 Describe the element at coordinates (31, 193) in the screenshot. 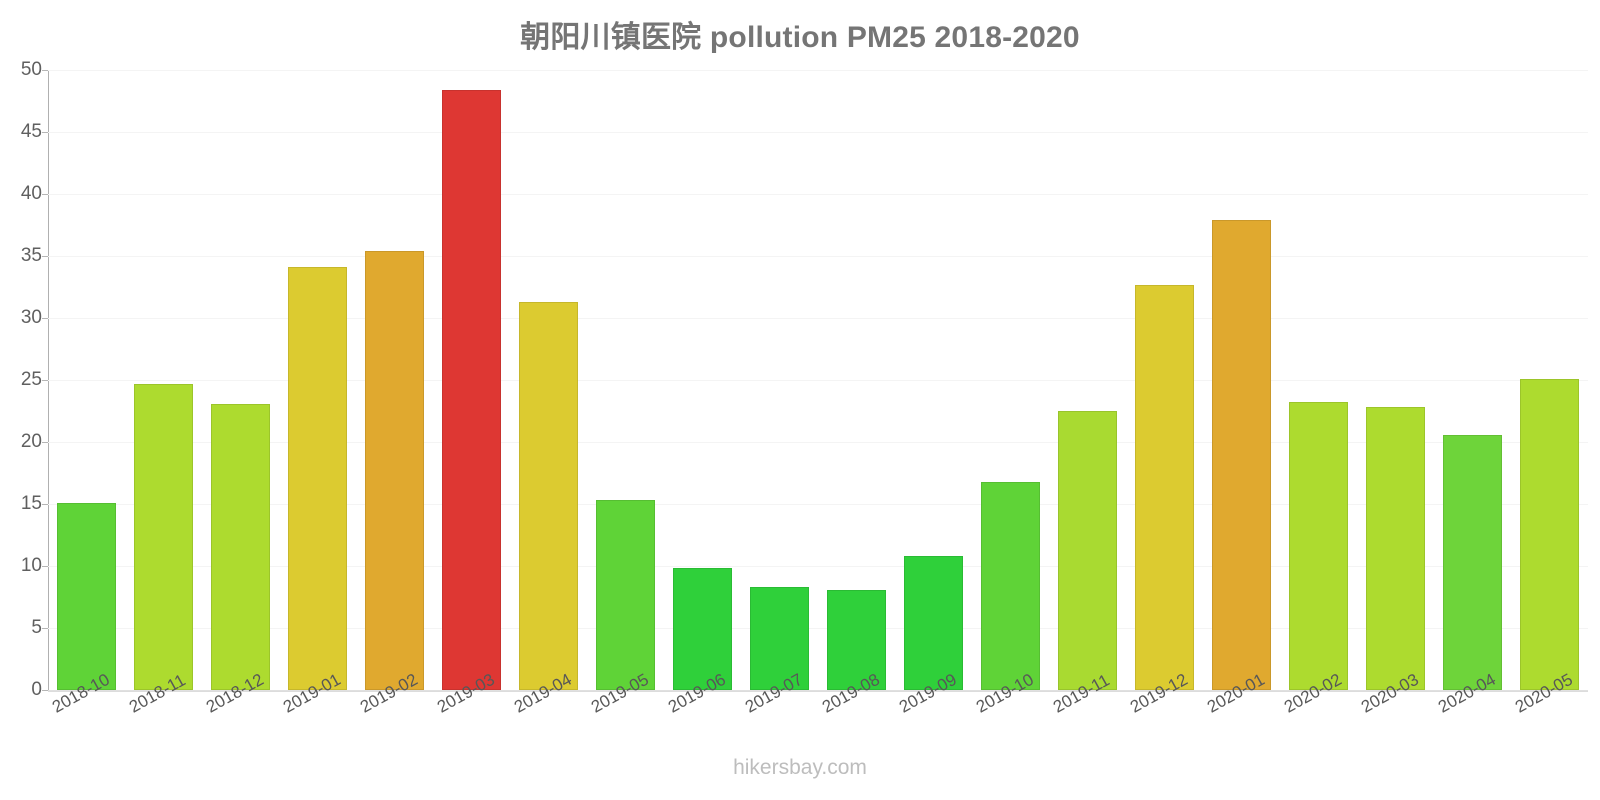

I see `y-axis-tick-label: 40` at that location.